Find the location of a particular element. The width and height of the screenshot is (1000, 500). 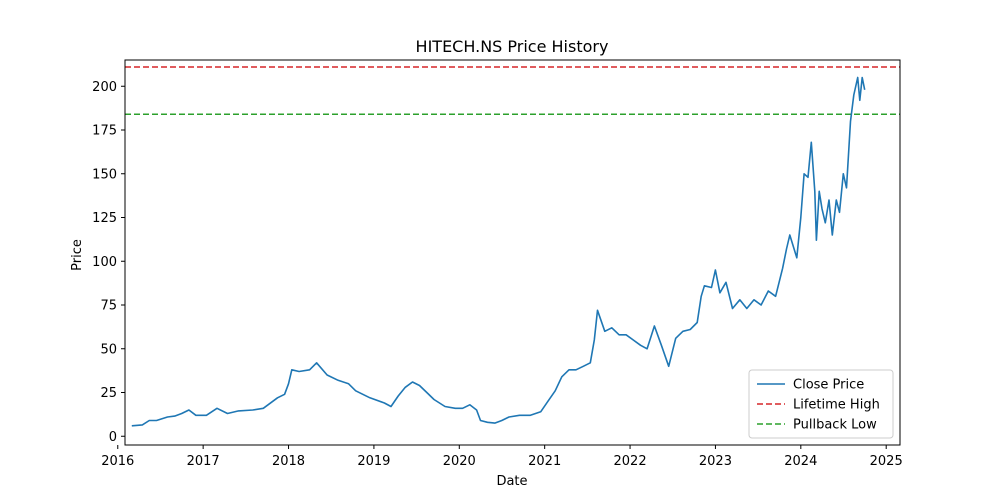

x-tick-label: 2023 is located at coordinates (715, 461).